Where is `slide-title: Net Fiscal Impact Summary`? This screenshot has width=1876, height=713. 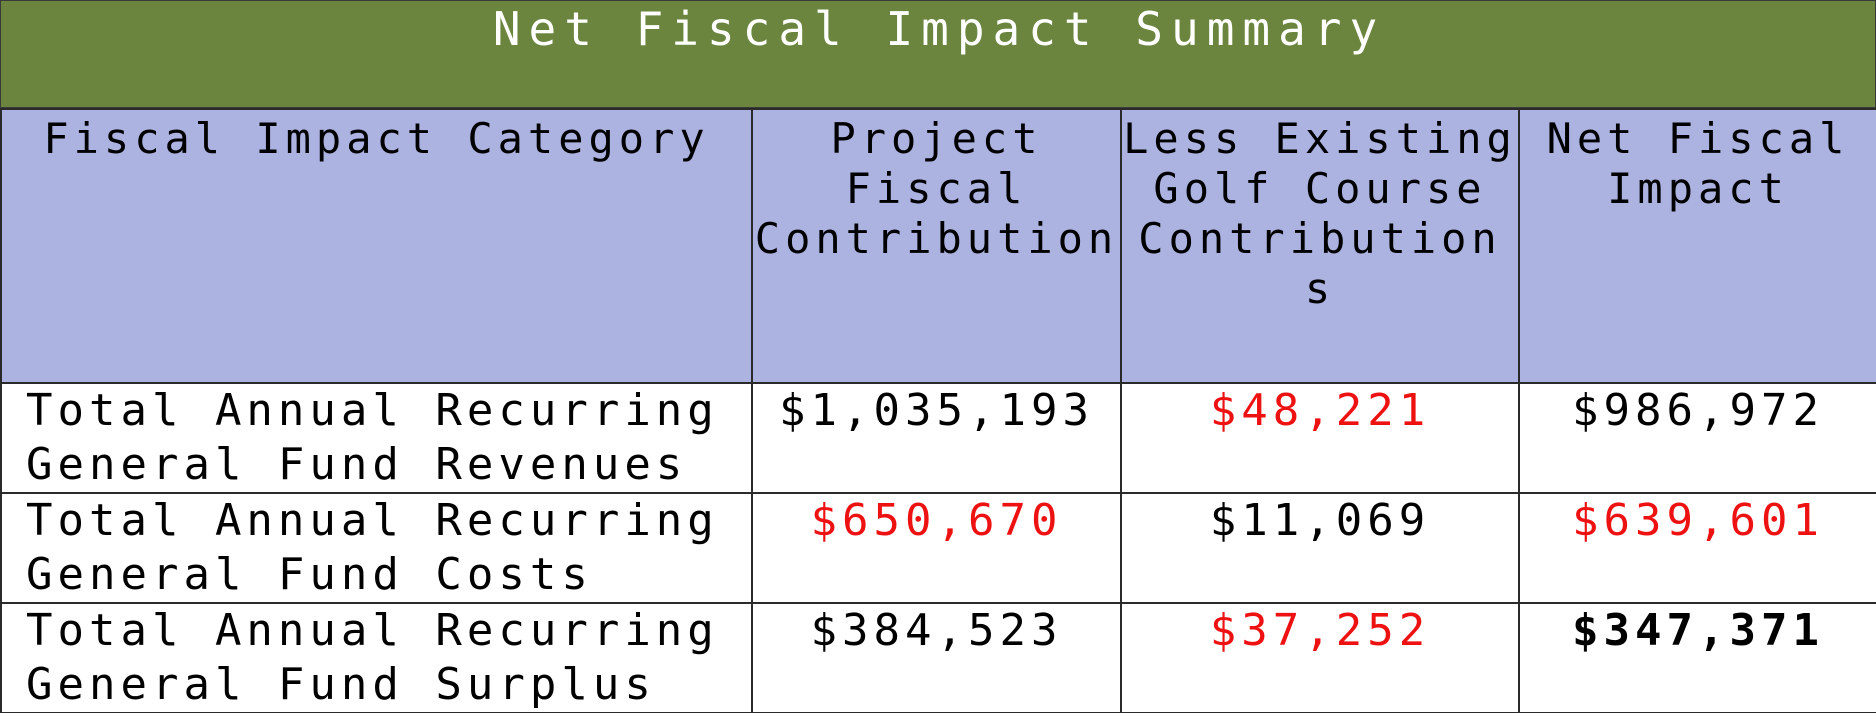 slide-title: Net Fiscal Impact Summary is located at coordinates (939, 29).